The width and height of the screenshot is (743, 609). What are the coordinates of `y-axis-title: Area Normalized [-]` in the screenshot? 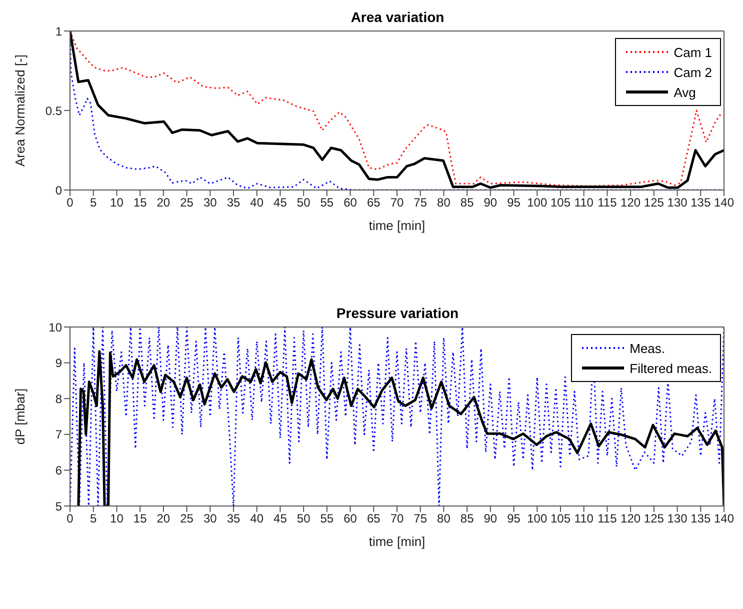 It's located at (20, 110).